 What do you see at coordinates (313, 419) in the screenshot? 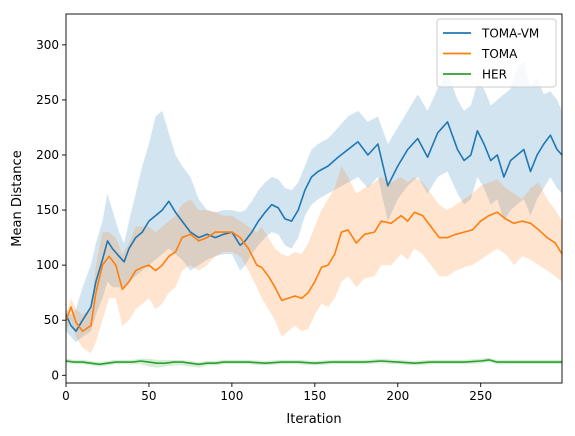
I see `x-axis-label: Iteration` at bounding box center [313, 419].